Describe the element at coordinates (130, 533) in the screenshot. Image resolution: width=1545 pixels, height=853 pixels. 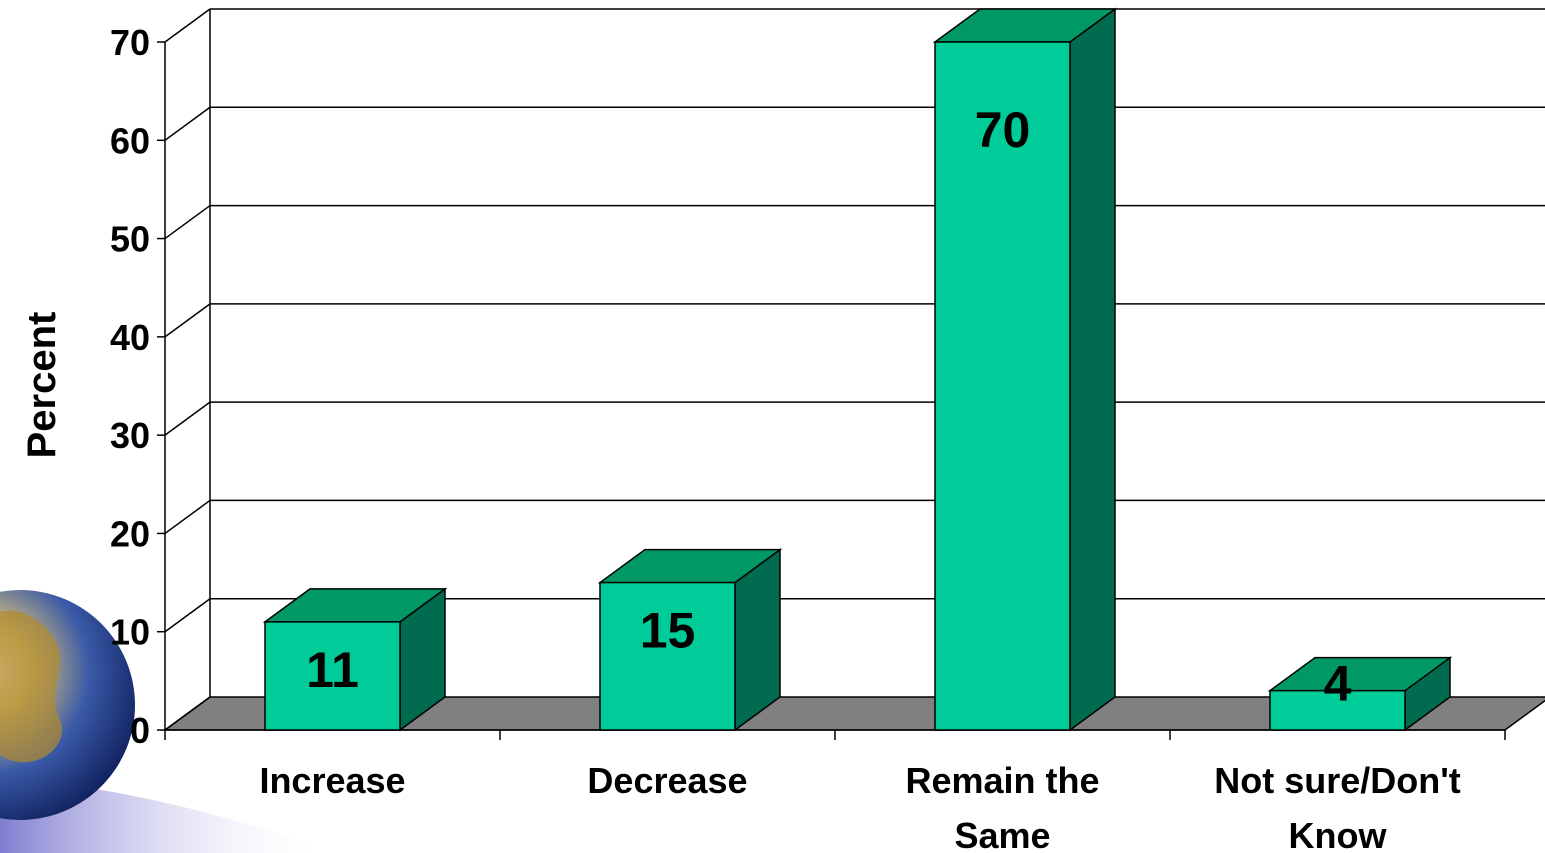
I see `y-tick-label: 20` at that location.